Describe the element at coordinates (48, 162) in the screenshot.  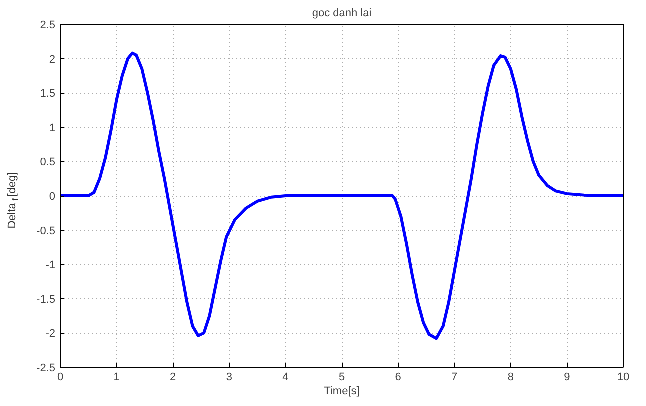
I see `y-tick-label: 0.5` at that location.